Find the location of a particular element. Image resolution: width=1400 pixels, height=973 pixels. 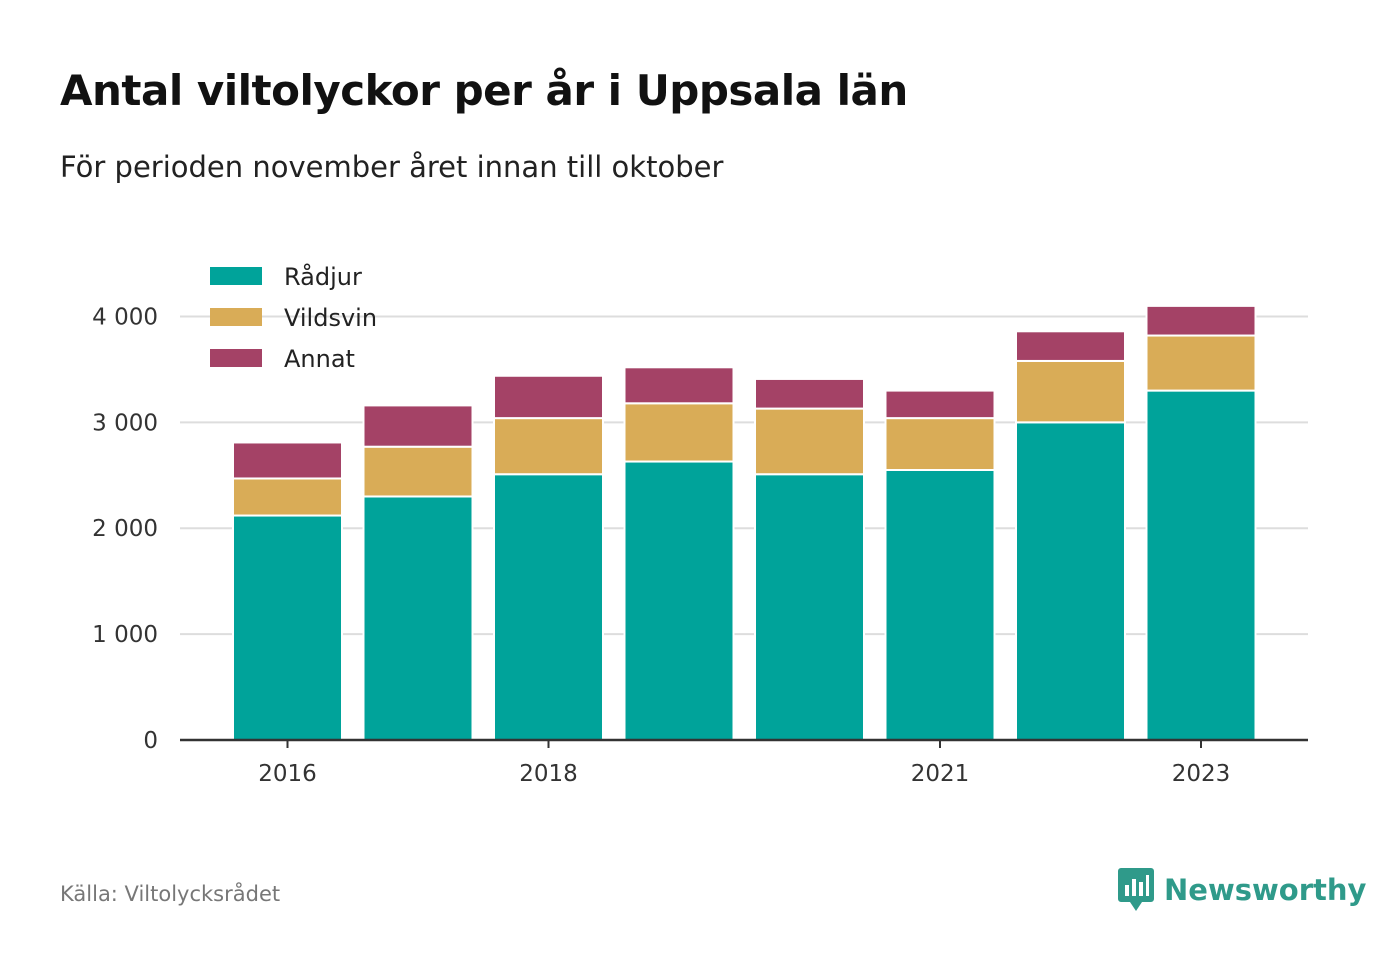

x-axis is located at coordinates (744, 743).